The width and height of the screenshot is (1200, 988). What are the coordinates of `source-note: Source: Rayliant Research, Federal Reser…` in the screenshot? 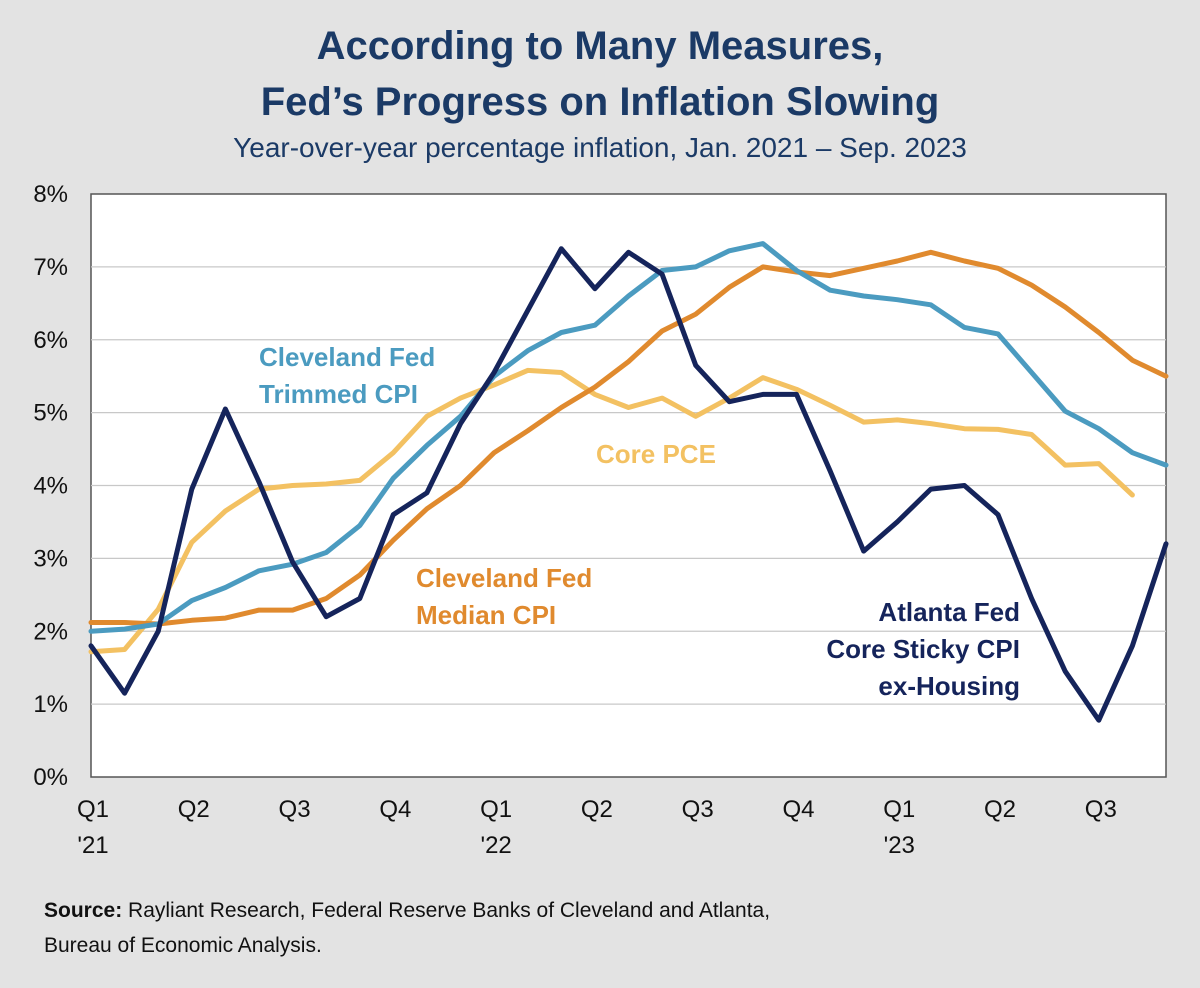 It's located at (594, 928).